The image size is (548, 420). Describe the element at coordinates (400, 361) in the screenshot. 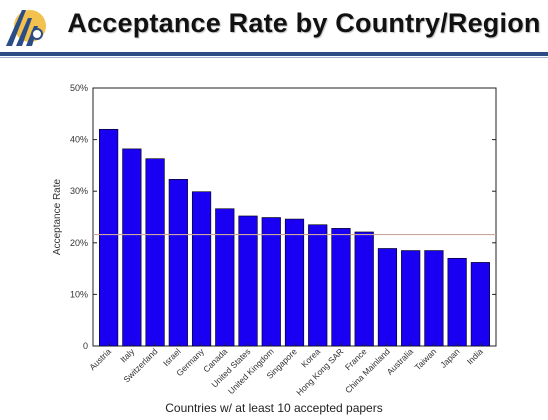

I see `x-tick-label: Australia` at that location.